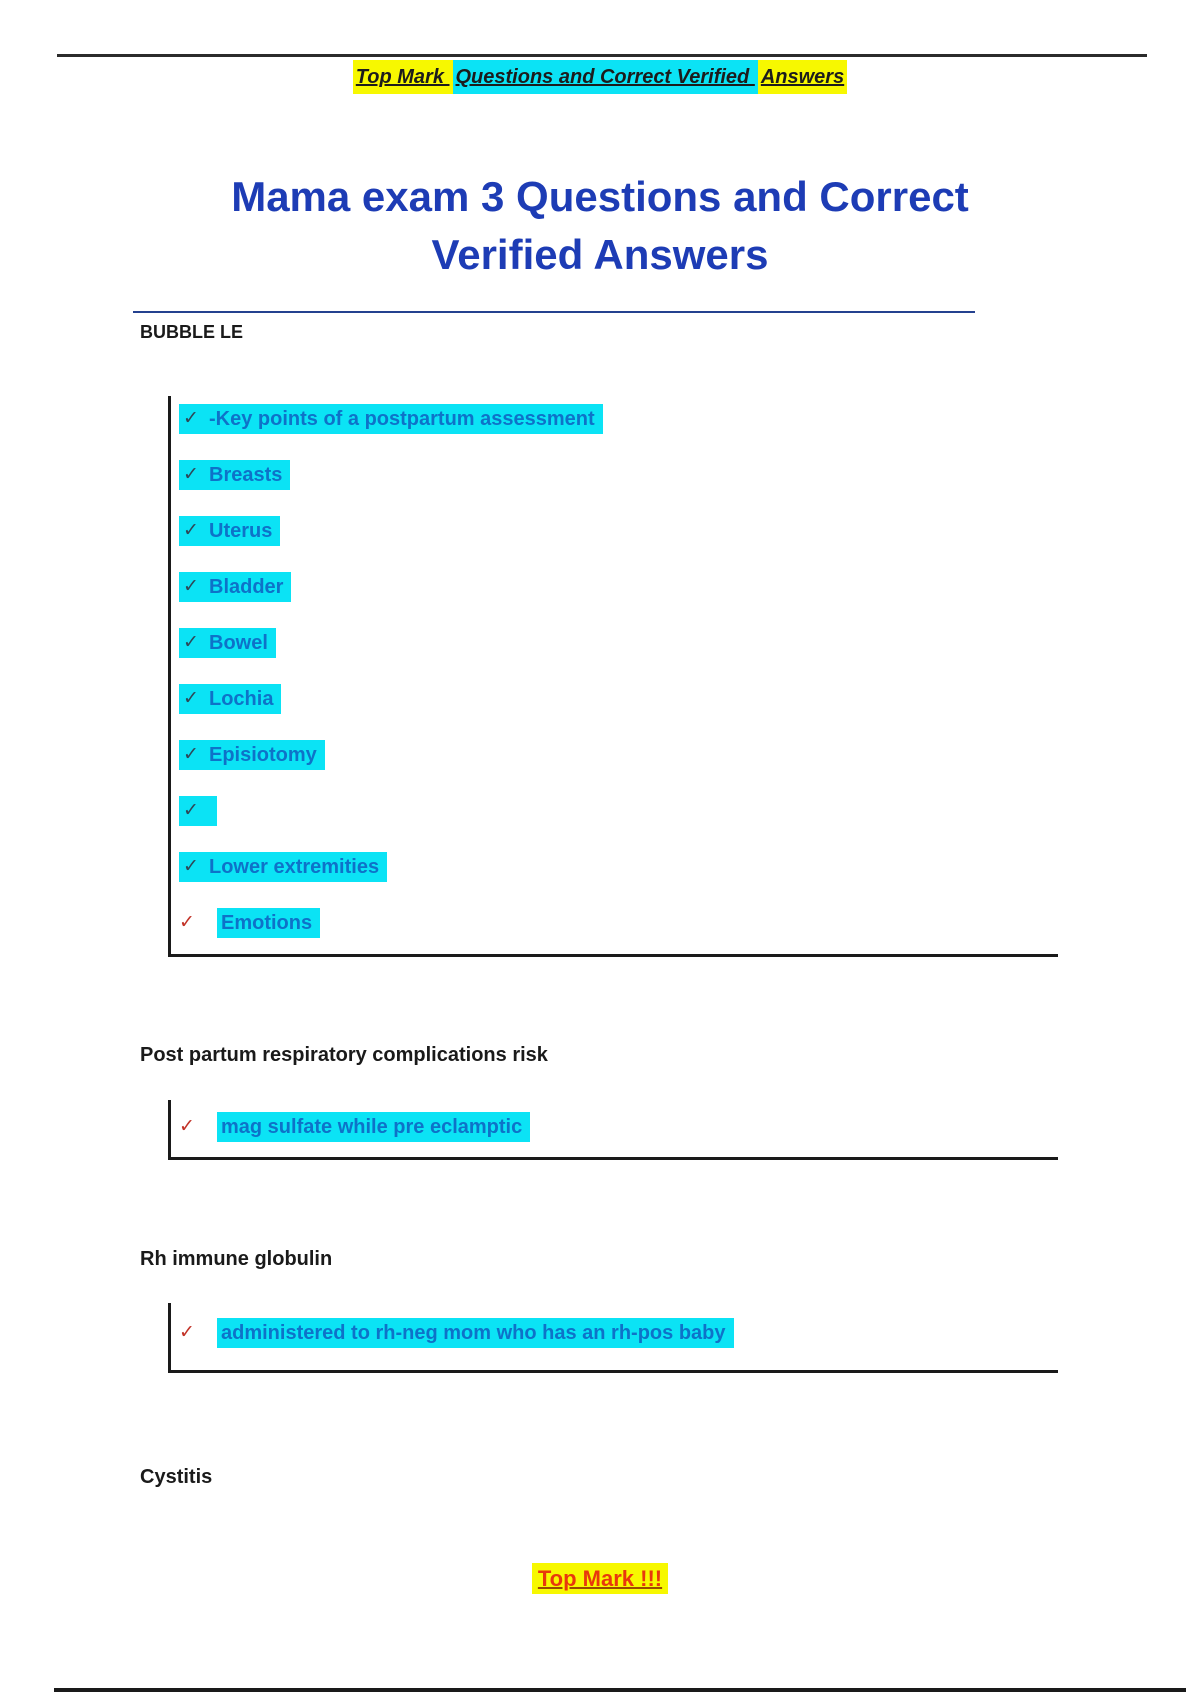 The image size is (1200, 1700). I want to click on answer-label: Breasts, so click(246, 474).